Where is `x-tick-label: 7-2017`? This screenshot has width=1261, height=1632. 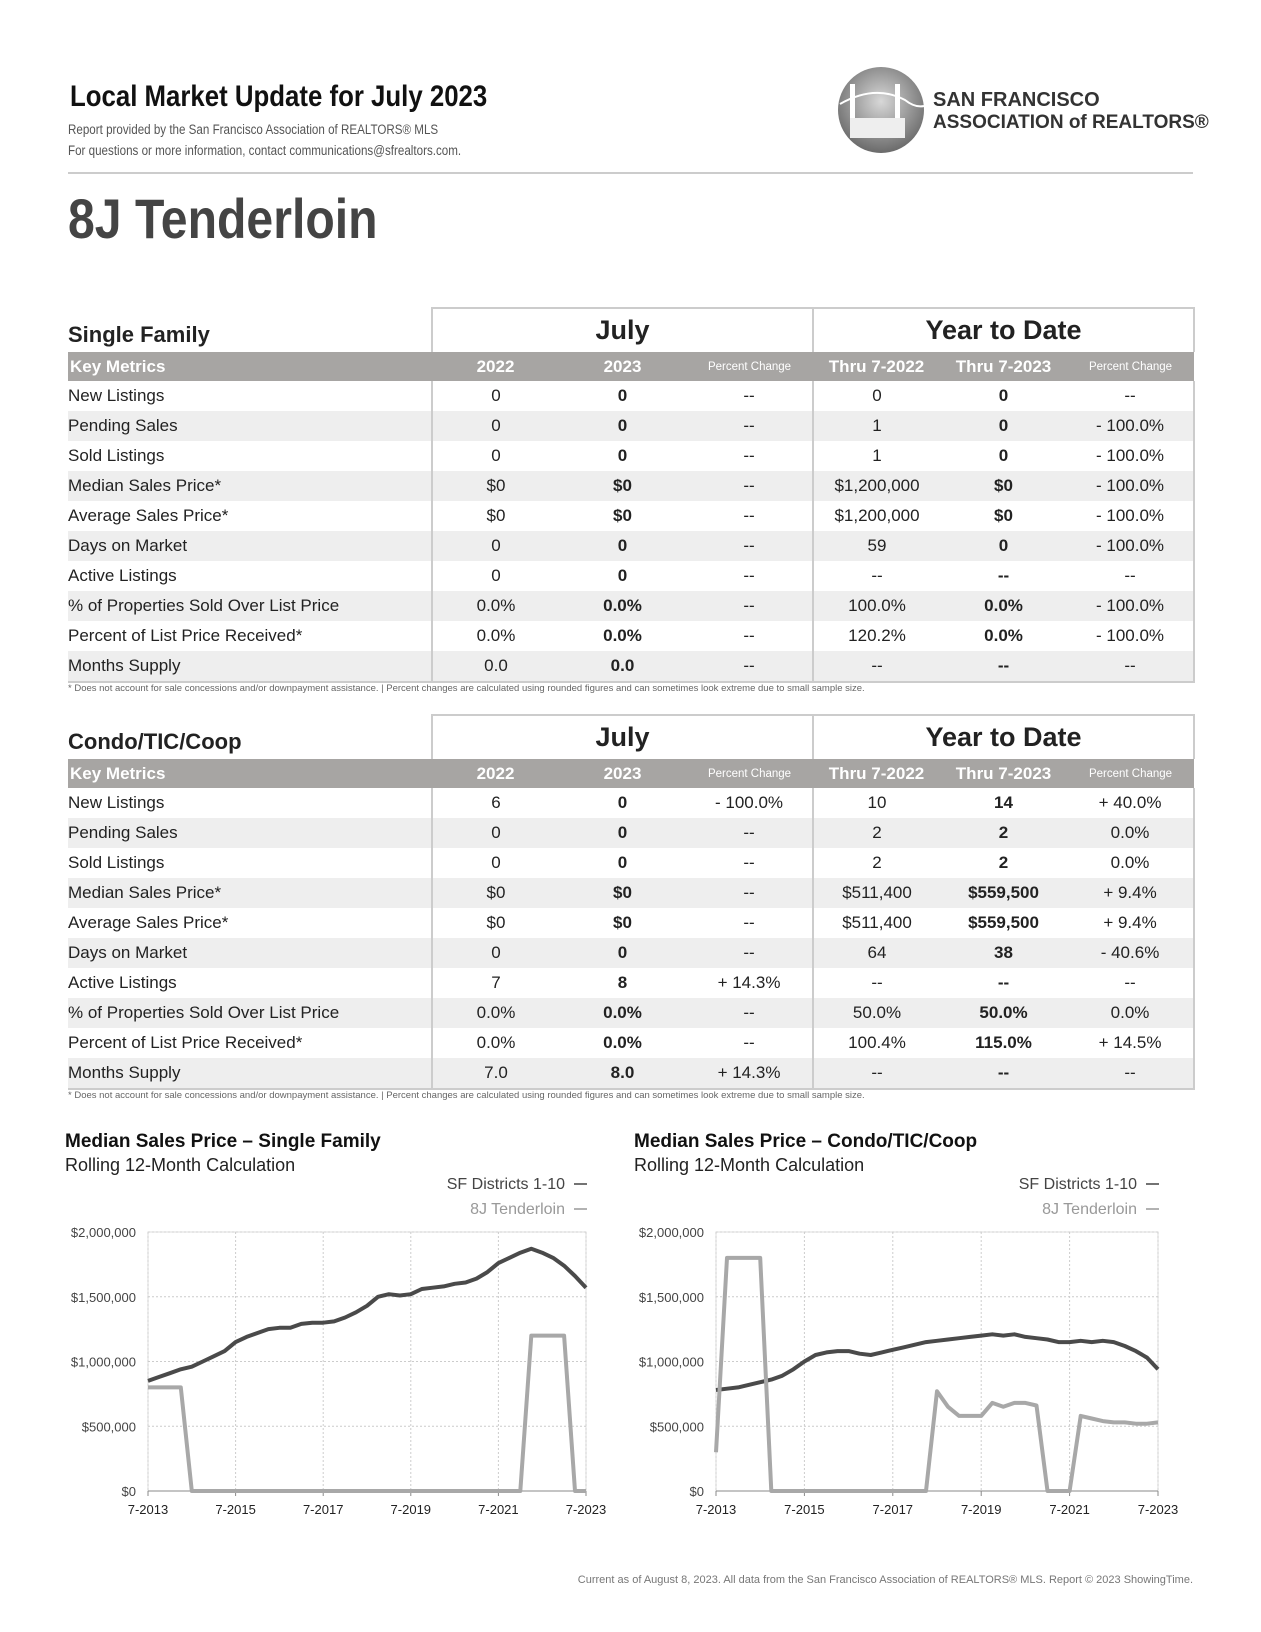 x-tick-label: 7-2017 is located at coordinates (893, 1509).